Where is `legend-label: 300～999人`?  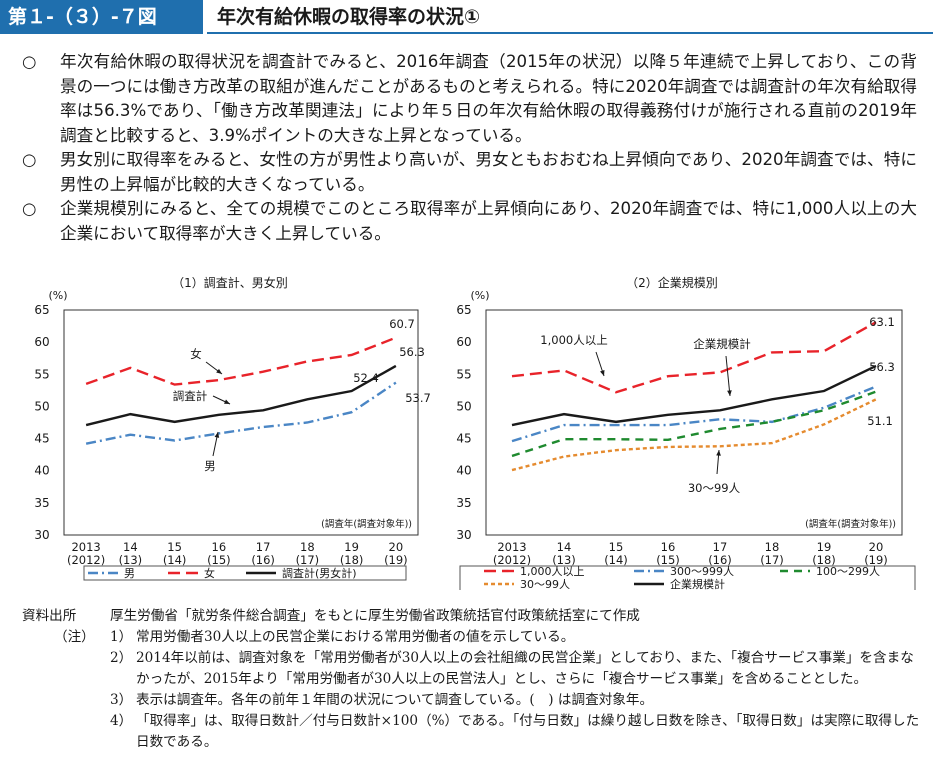 legend-label: 300～999人 is located at coordinates (702, 571).